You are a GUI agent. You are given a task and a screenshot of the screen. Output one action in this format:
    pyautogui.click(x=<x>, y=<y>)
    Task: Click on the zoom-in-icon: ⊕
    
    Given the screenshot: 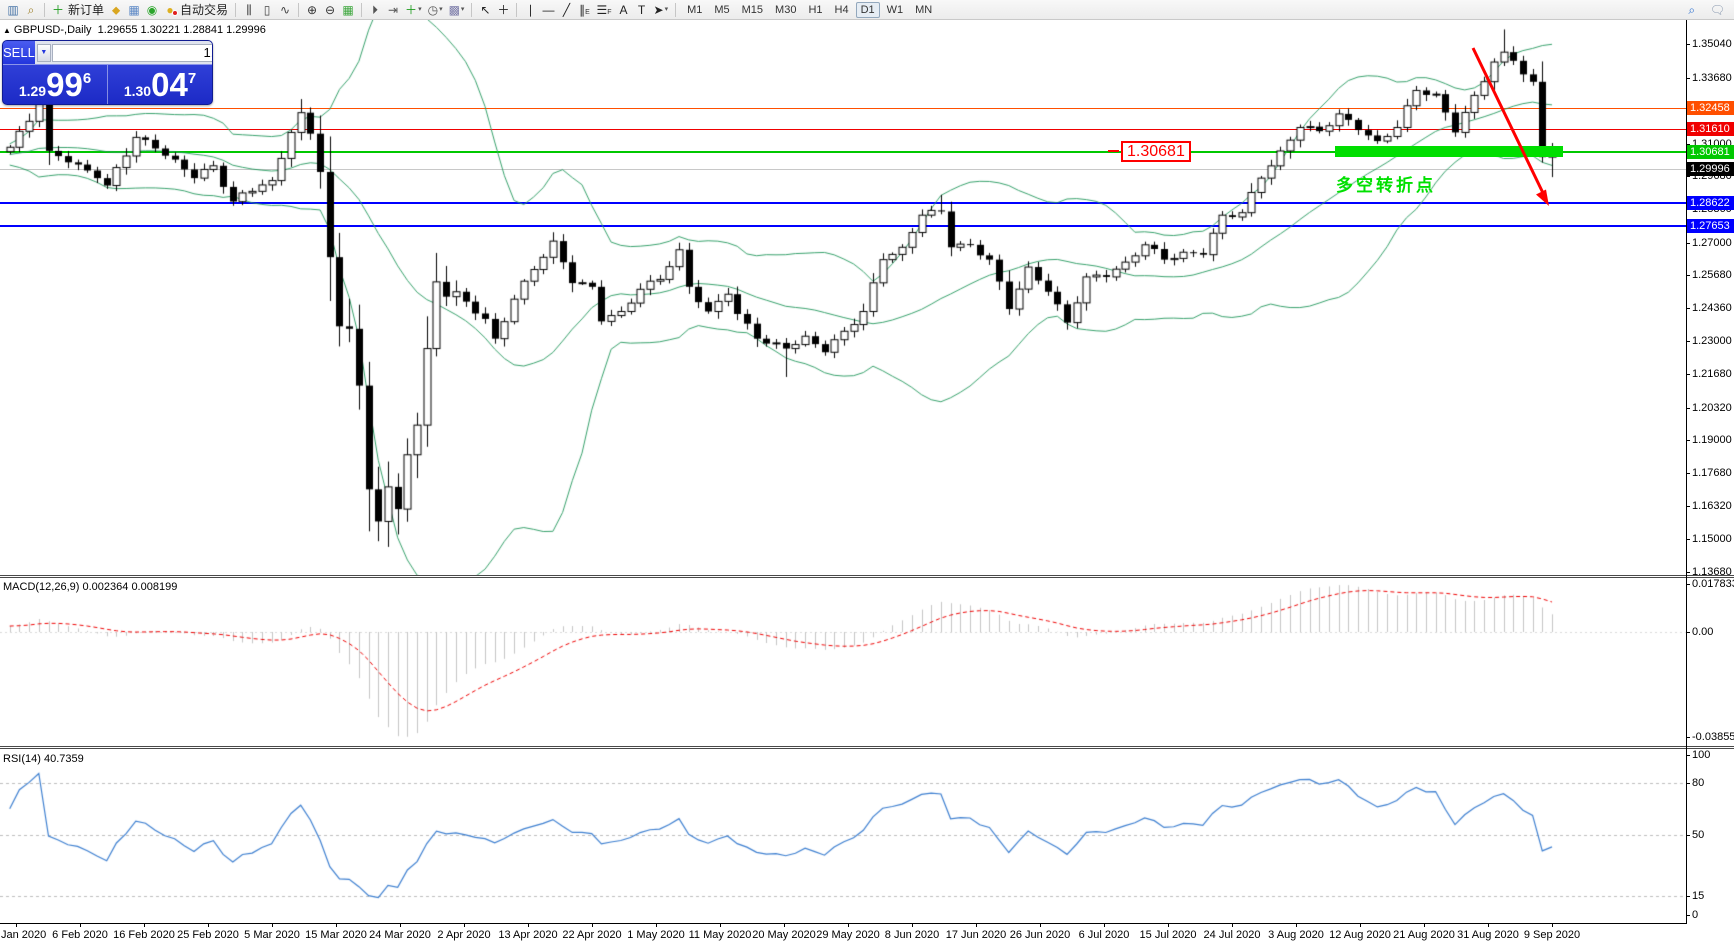 What is the action you would take?
    pyautogui.click(x=312, y=10)
    